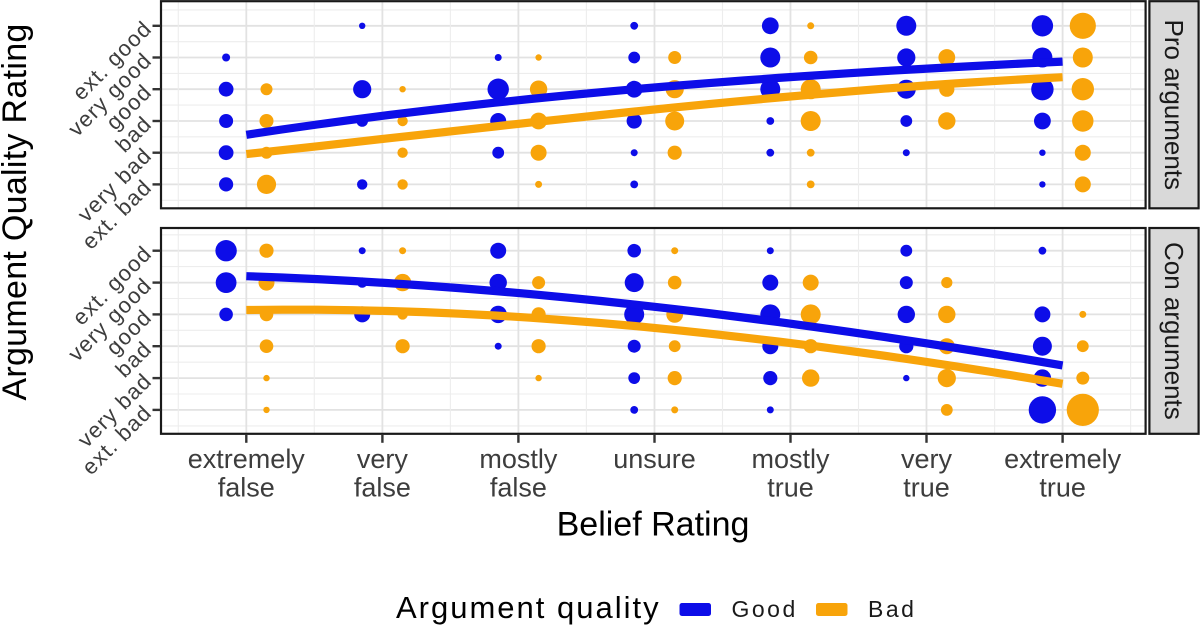 This screenshot has width=1200, height=635. I want to click on svg-text: Argument Quality Rating, so click(17, 211).